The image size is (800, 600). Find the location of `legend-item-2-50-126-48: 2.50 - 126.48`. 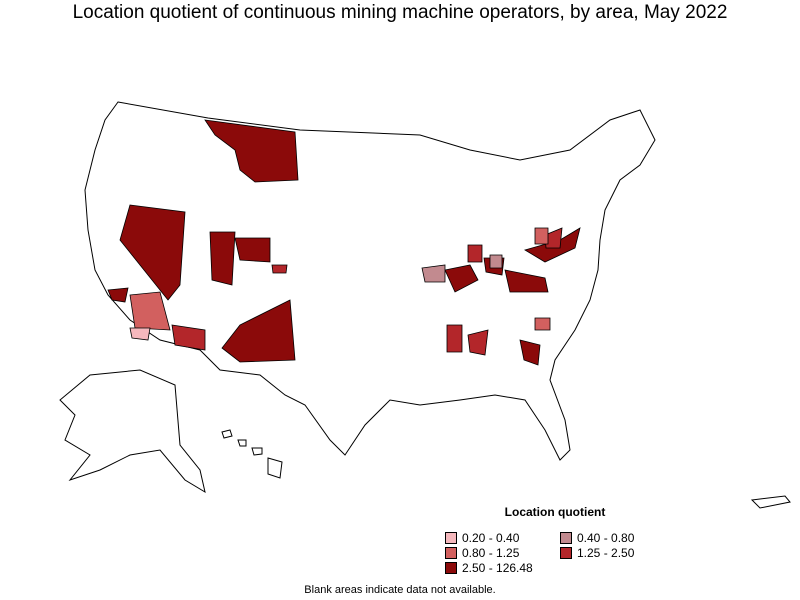

legend-item-2-50-126-48: 2.50 - 126.48 is located at coordinates (489, 568).